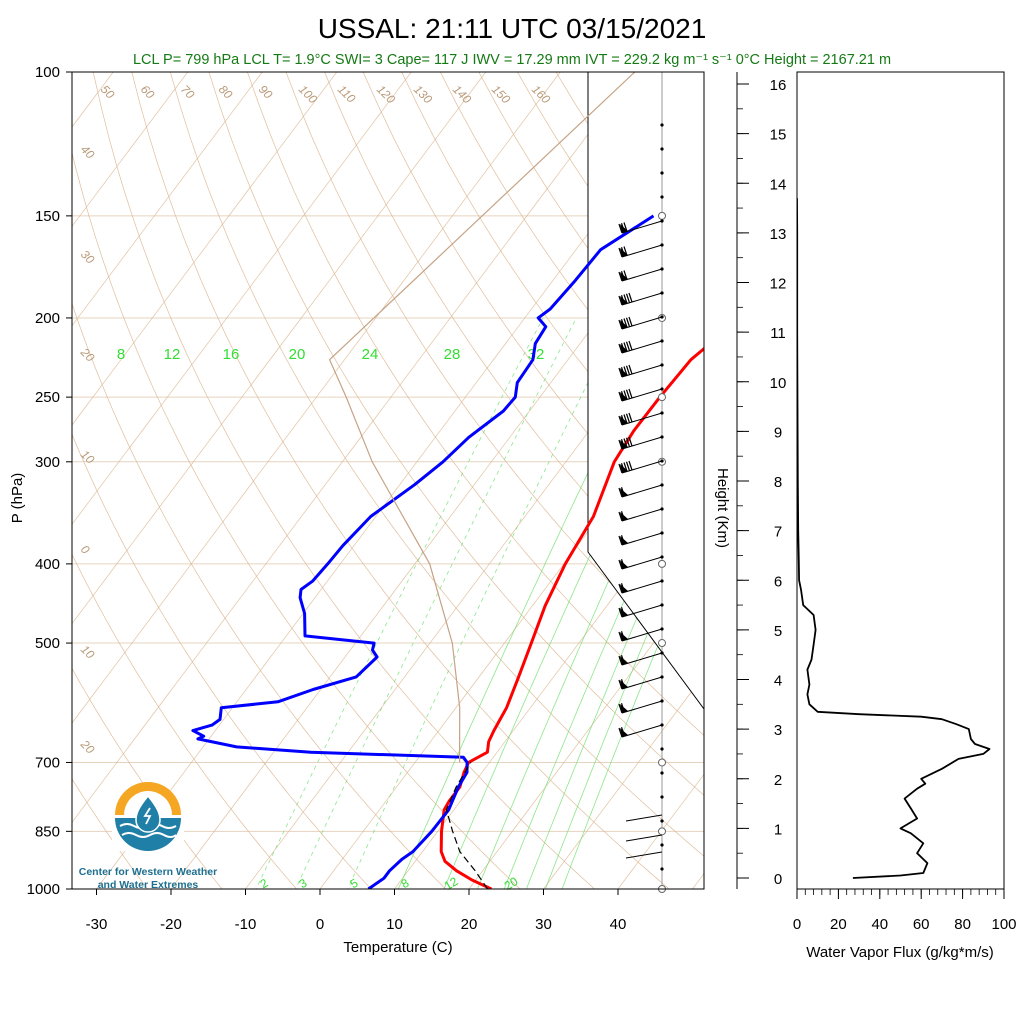 The height and width of the screenshot is (1024, 1024). Describe the element at coordinates (778, 284) in the screenshot. I see `height-tick-label: 12` at that location.